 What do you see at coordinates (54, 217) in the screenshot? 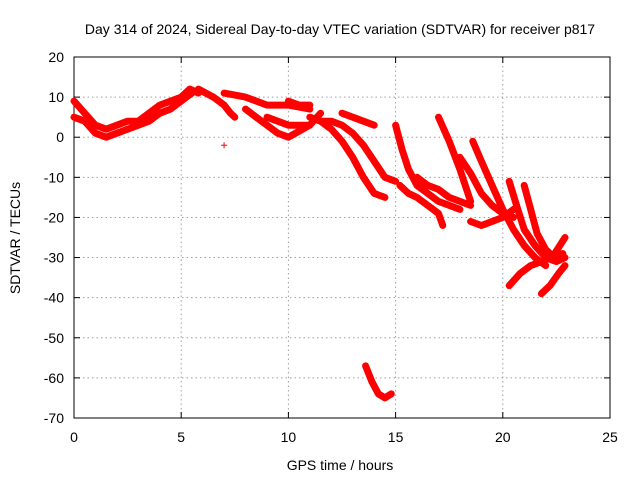
I see `y-tick-label: -20` at bounding box center [54, 217].